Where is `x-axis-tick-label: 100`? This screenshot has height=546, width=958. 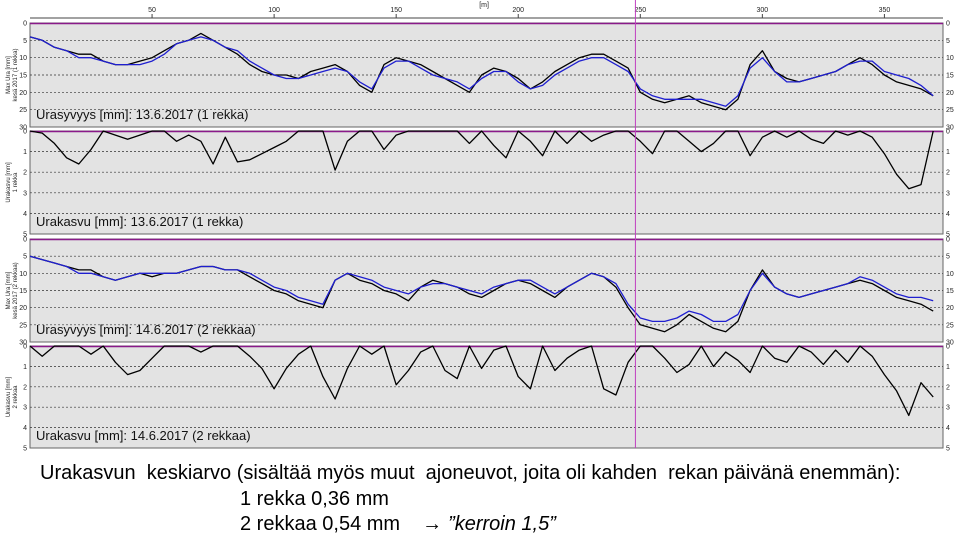
x-axis-tick-label: 100 is located at coordinates (274, 10).